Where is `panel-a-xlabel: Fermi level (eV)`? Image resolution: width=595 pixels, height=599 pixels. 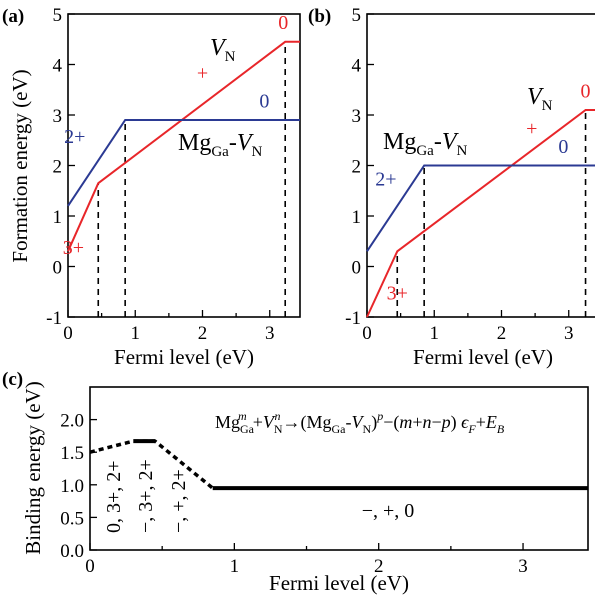
panel-a-xlabel: Fermi level (eV) is located at coordinates (184, 357).